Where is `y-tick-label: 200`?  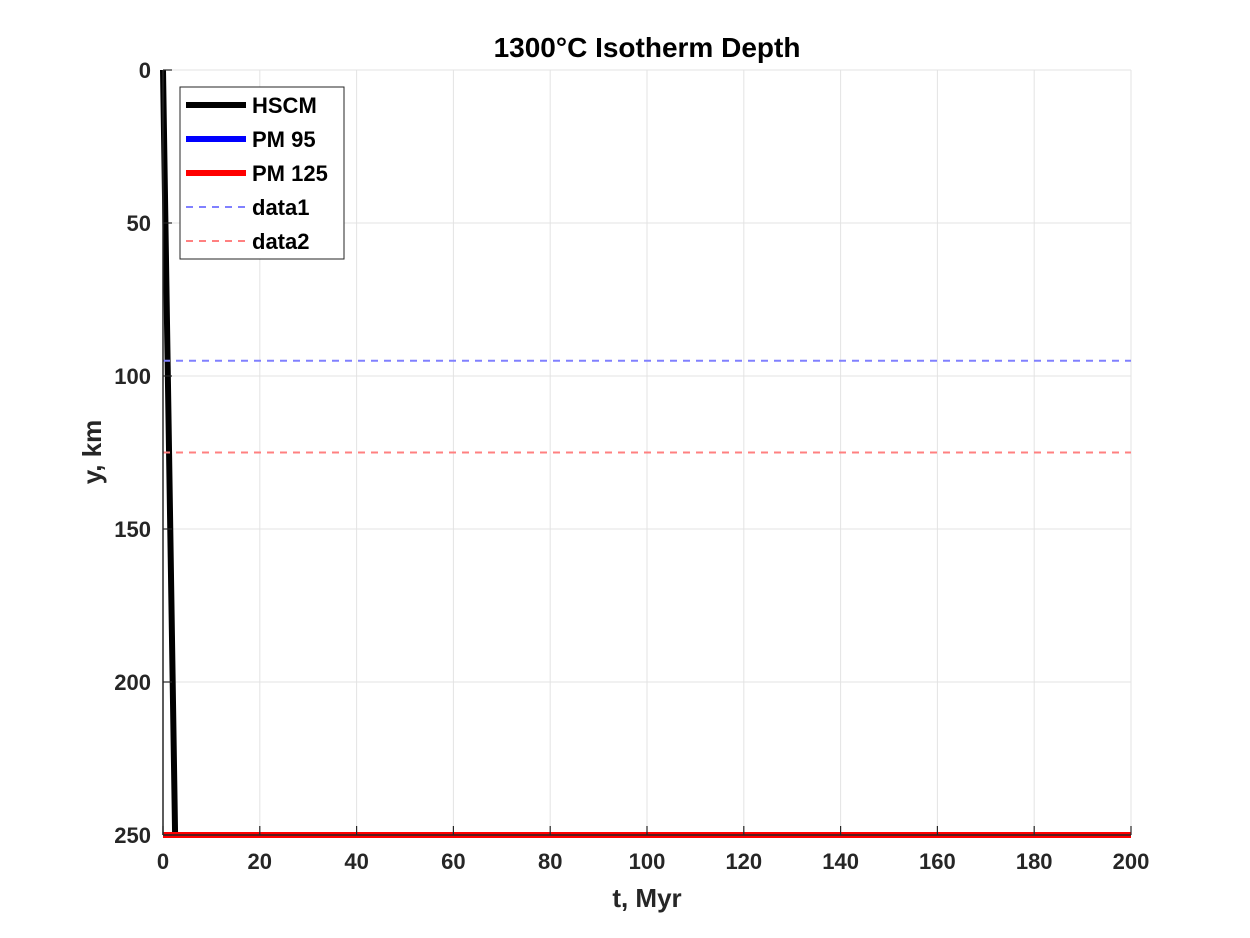
y-tick-label: 200 is located at coordinates (132, 682).